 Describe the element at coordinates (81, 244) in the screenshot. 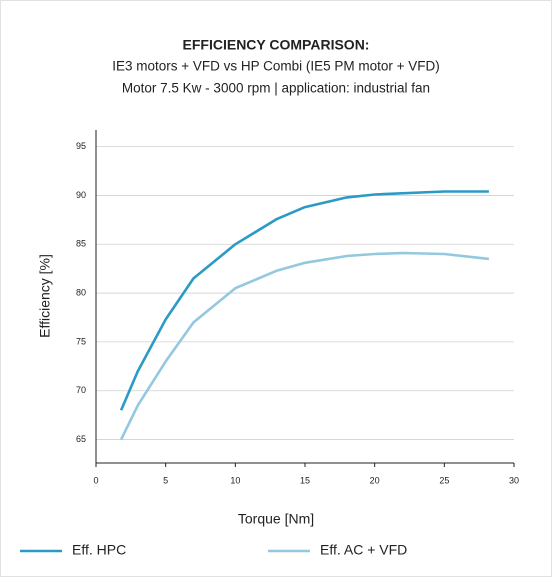

I see `y-tick-label: 85` at that location.